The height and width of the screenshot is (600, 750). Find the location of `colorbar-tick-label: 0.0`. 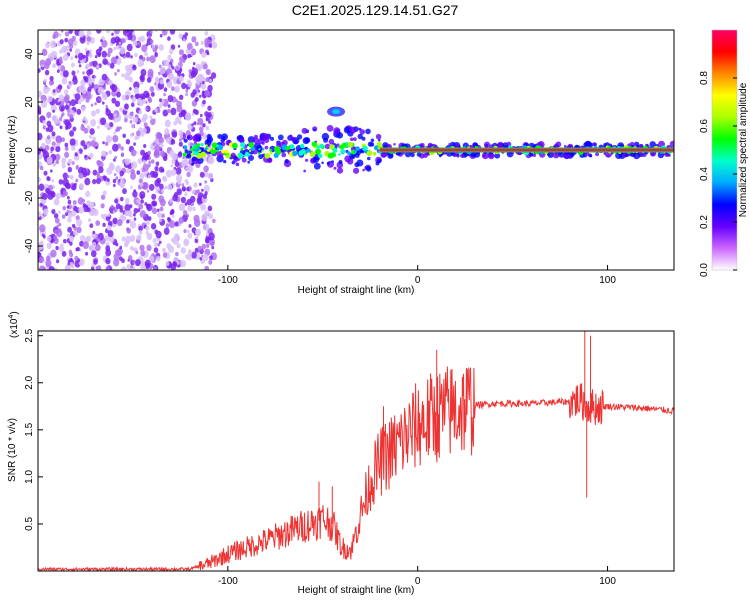

colorbar-tick-label: 0.0 is located at coordinates (704, 270).